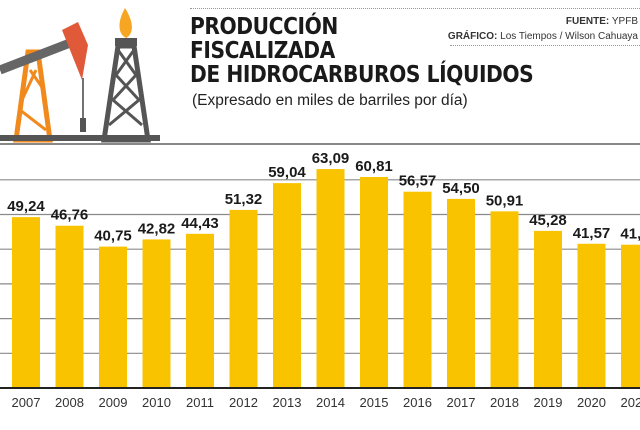 The height and width of the screenshot is (430, 640). I want to click on value-label-2009: 40,75, so click(113, 236).